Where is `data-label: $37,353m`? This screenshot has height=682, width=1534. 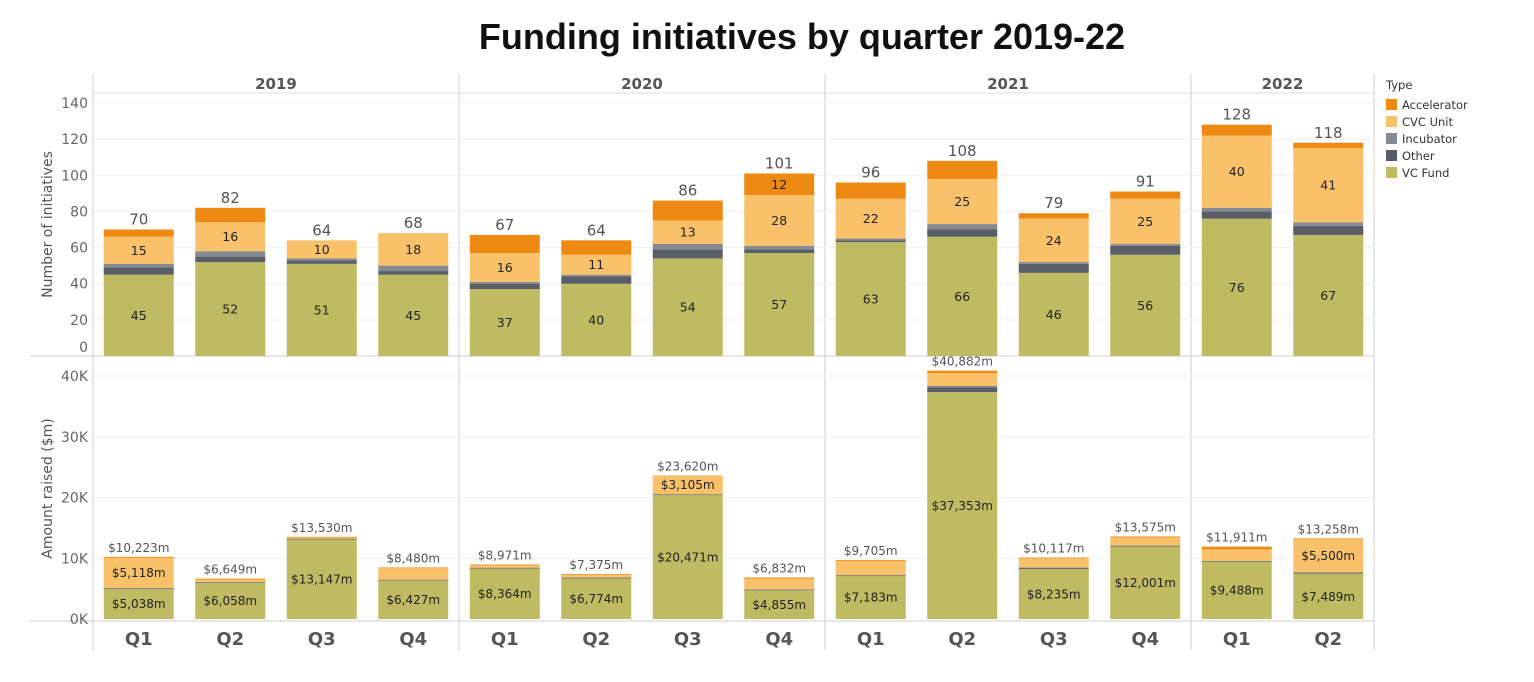
data-label: $37,353m is located at coordinates (962, 506).